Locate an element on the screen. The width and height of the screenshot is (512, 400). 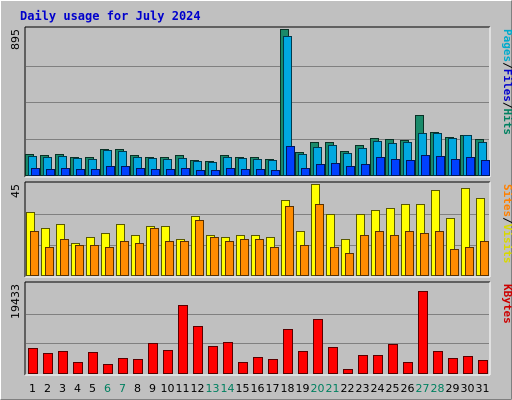
series-legend: Pages/Files/Hits is located at coordinates (506, 82).